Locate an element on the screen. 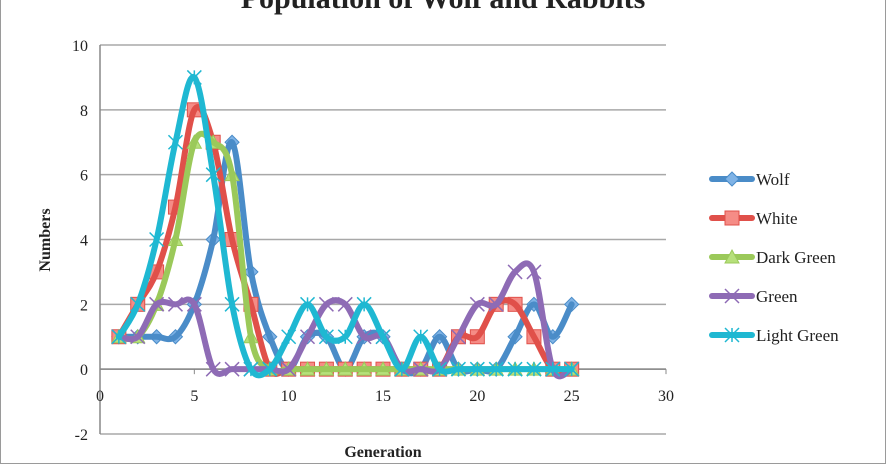  x-tick-label: 0 is located at coordinates (100, 396).